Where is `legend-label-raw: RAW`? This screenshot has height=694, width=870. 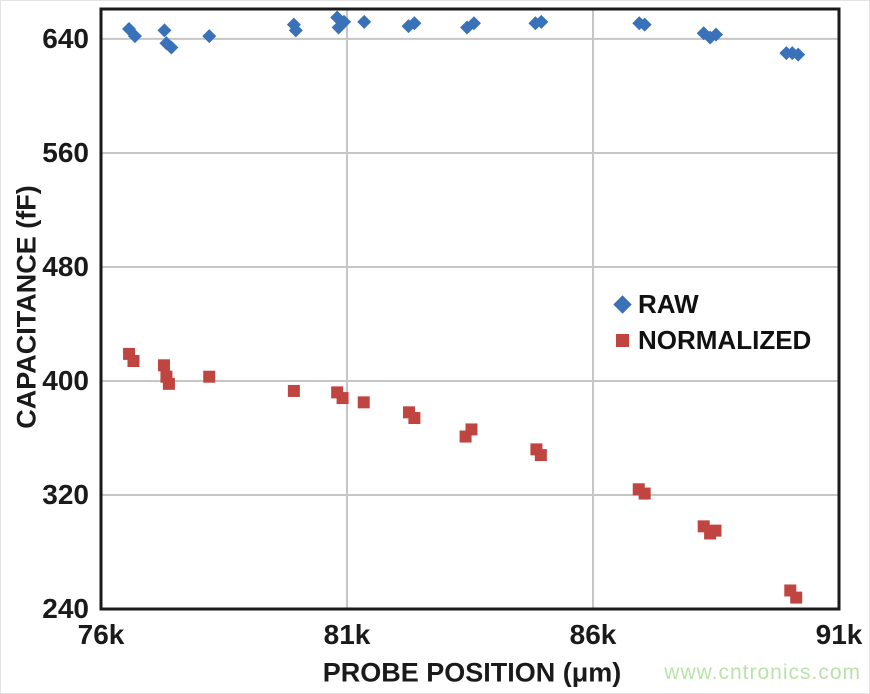 legend-label-raw: RAW is located at coordinates (668, 304).